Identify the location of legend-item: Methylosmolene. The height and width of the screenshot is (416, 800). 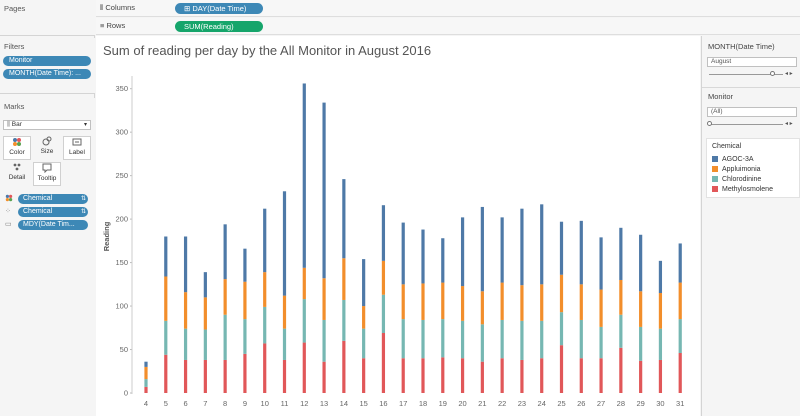
(742, 190).